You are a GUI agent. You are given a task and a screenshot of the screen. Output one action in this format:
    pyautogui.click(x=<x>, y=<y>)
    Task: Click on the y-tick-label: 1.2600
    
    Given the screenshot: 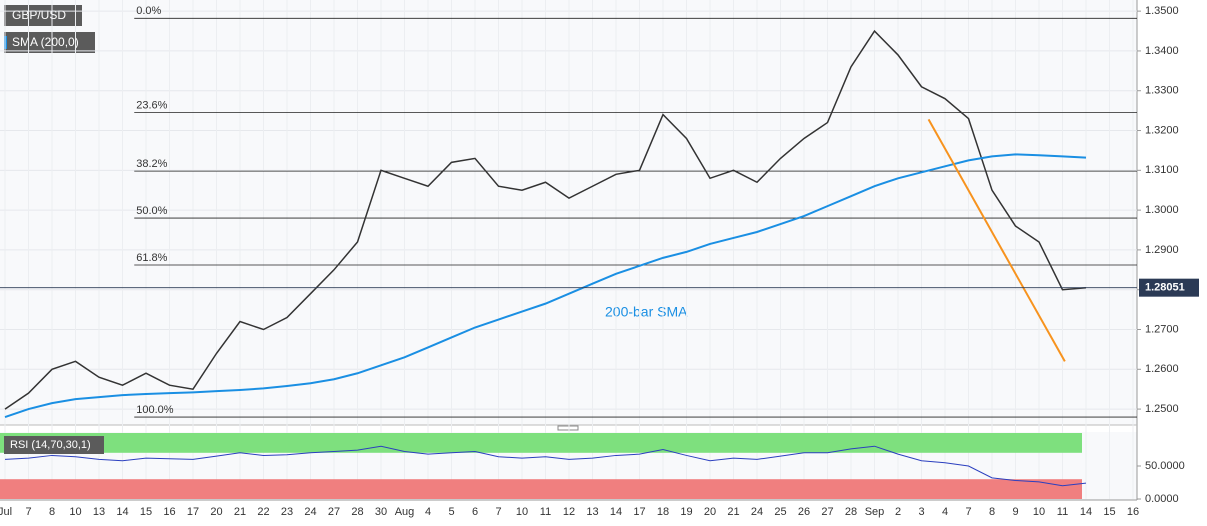 What is the action you would take?
    pyautogui.click(x=1162, y=369)
    